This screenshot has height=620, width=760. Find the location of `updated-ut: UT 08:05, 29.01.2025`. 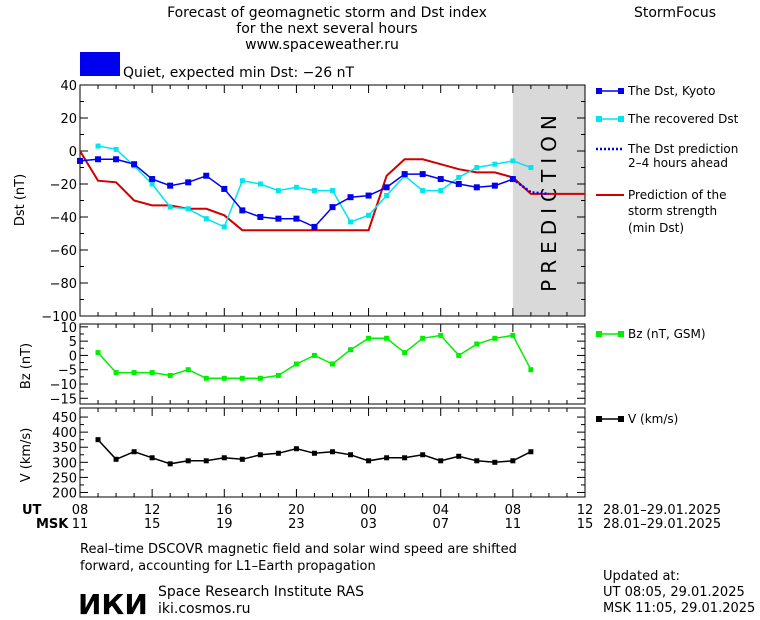

updated-ut: UT 08:05, 29.01.2025 is located at coordinates (674, 592).